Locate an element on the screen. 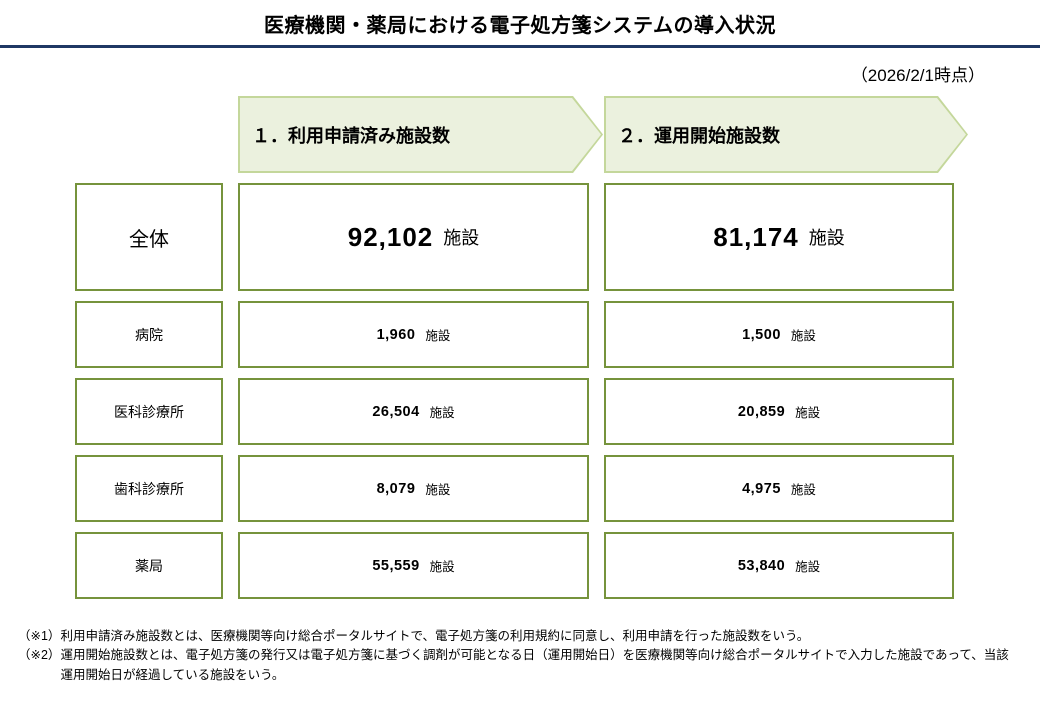  value-number: 20,859 is located at coordinates (761, 411).